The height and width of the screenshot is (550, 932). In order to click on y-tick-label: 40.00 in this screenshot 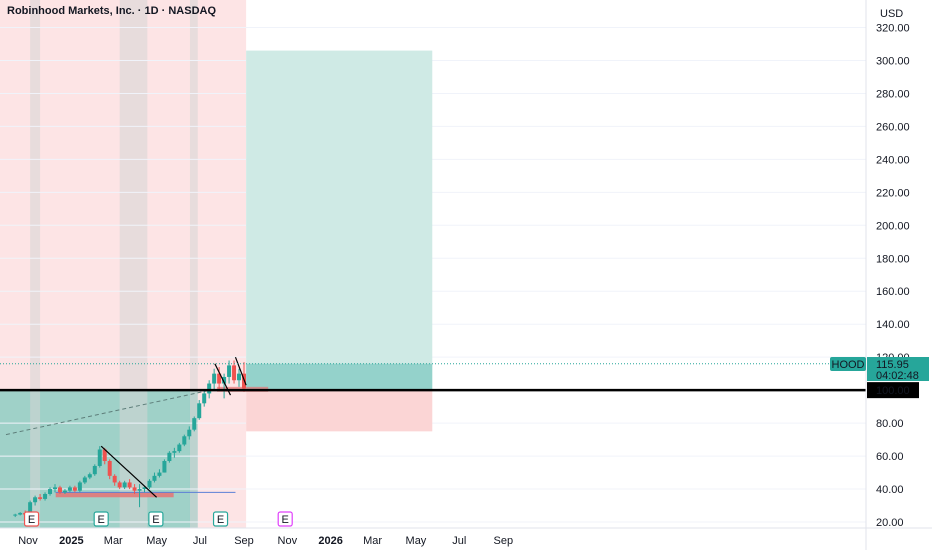, I will do `click(890, 490)`.